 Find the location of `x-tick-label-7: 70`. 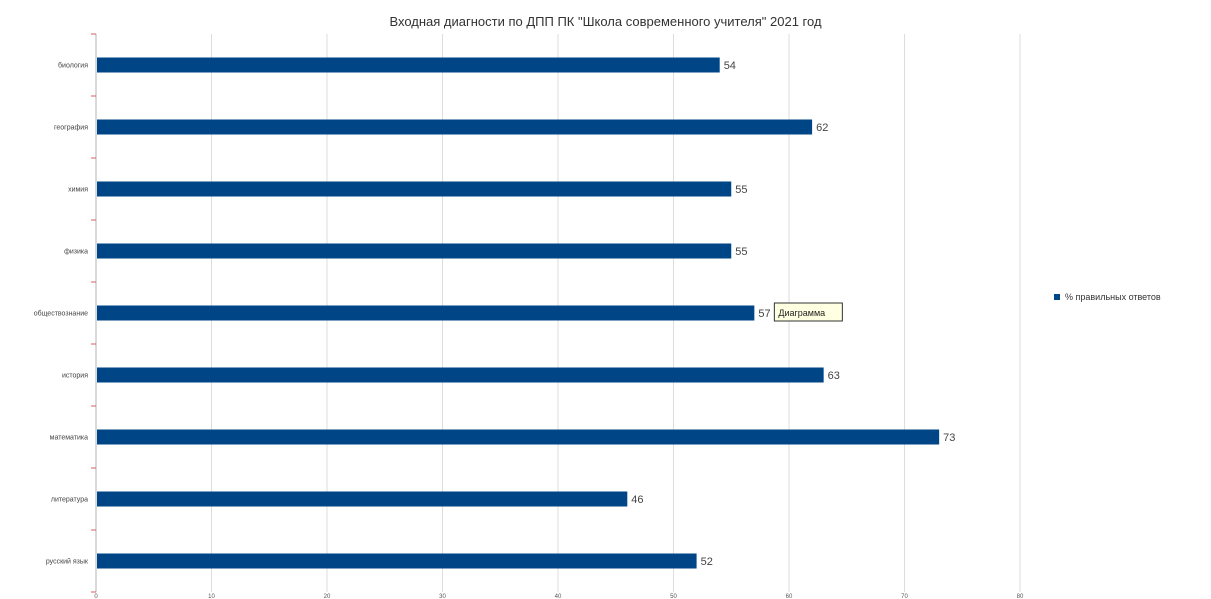

x-tick-label-7: 70 is located at coordinates (904, 596).